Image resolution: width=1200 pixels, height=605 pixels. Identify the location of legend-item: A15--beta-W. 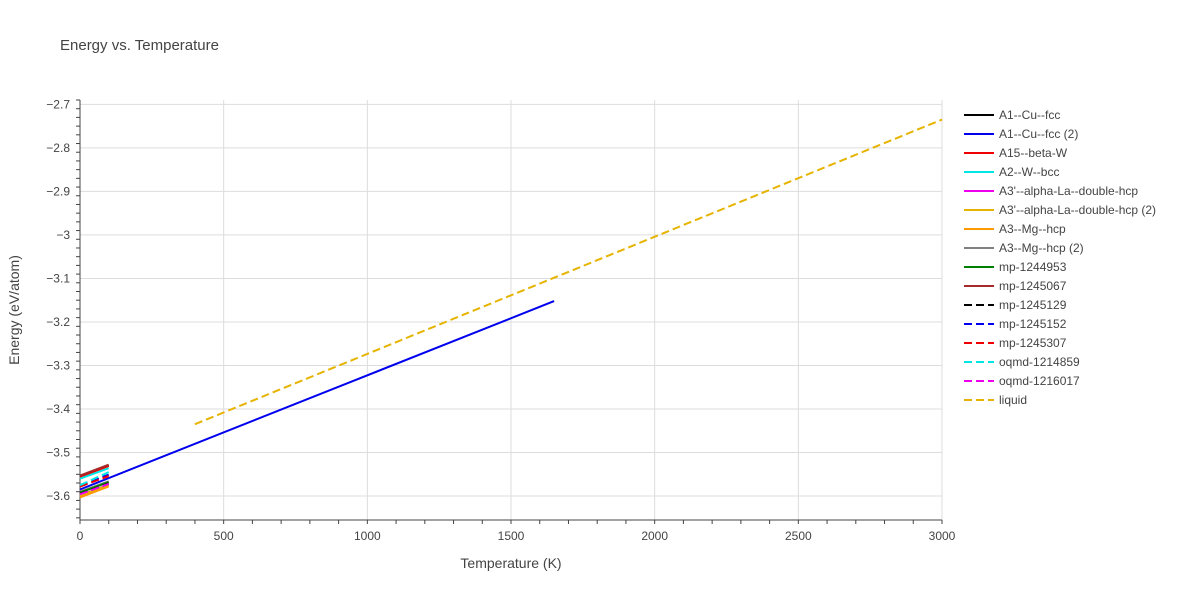
(1016, 153).